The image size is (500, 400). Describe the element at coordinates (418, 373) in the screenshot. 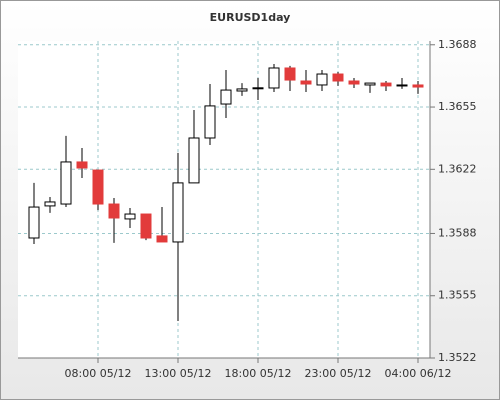

I see `x-tick-label: 04:00 06/12` at that location.